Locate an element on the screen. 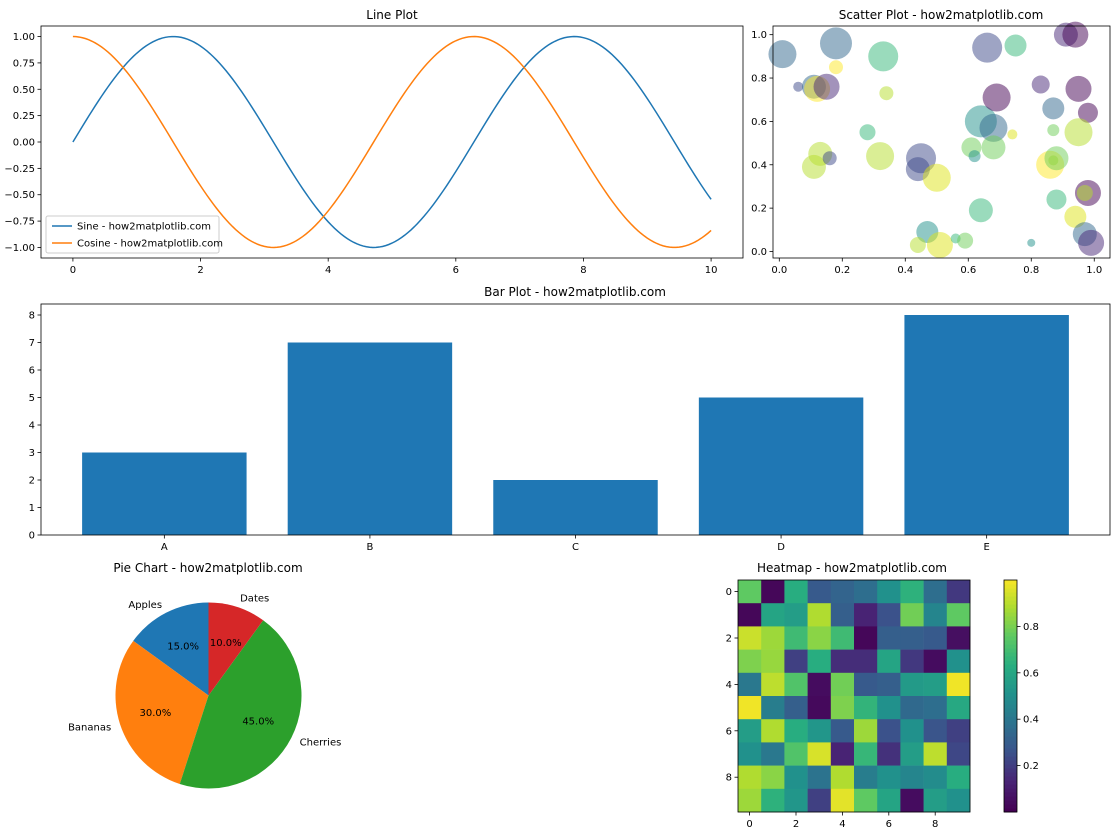 The height and width of the screenshot is (840, 1120). heatmap-ytick-label: 6 is located at coordinates (729, 731).